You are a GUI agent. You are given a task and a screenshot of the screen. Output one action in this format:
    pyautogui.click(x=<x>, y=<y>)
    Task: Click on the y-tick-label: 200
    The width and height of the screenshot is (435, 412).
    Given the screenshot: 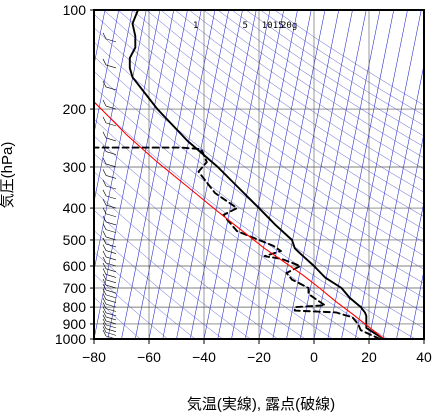 What is the action you would take?
    pyautogui.click(x=75, y=109)
    